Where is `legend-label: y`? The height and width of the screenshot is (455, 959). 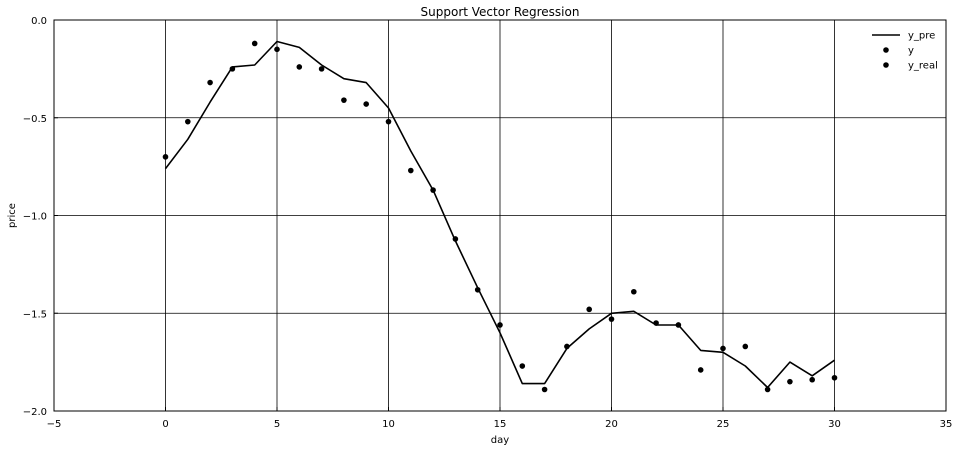
legend-label: y is located at coordinates (911, 51).